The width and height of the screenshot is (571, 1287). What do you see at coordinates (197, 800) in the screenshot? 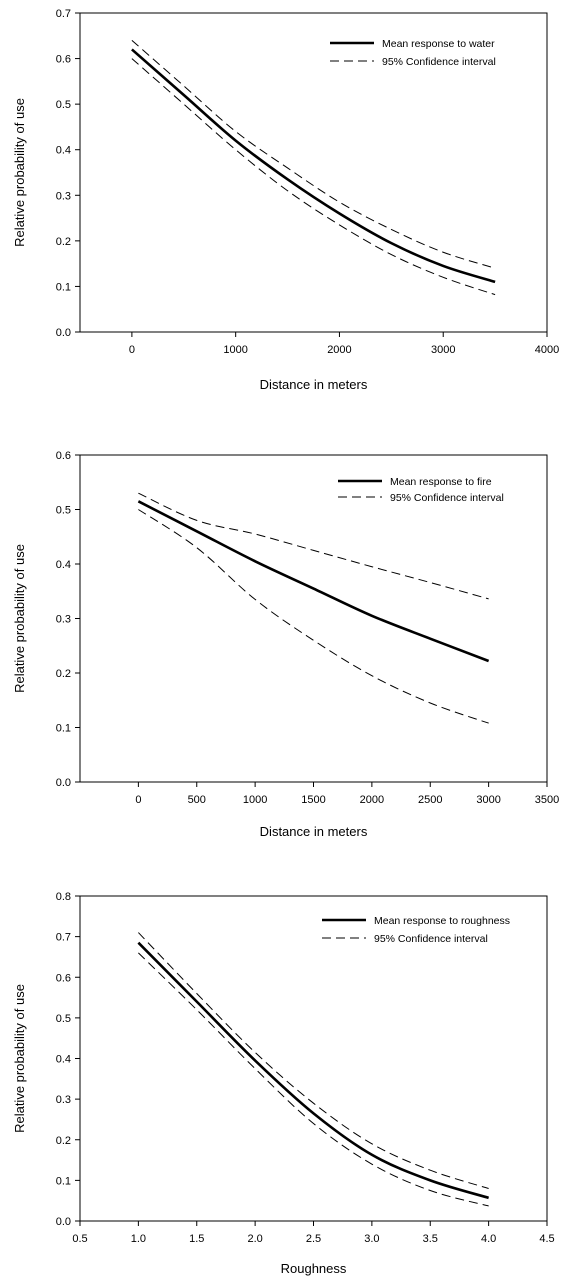
I see `x-tick-label: 500` at bounding box center [197, 800].